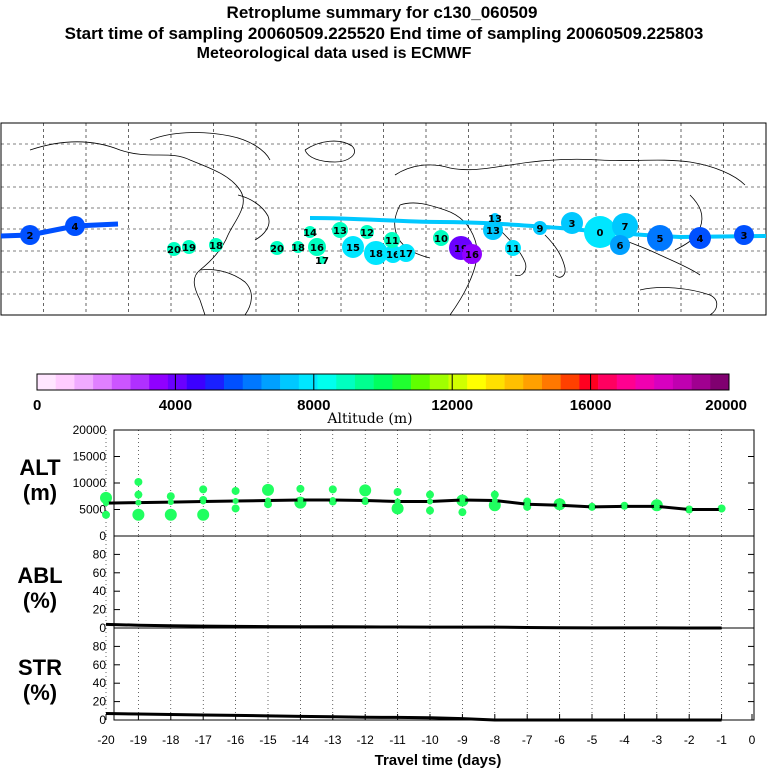 The height and width of the screenshot is (768, 768). Describe the element at coordinates (397, 740) in the screenshot. I see `x-tick-label: -11` at that location.